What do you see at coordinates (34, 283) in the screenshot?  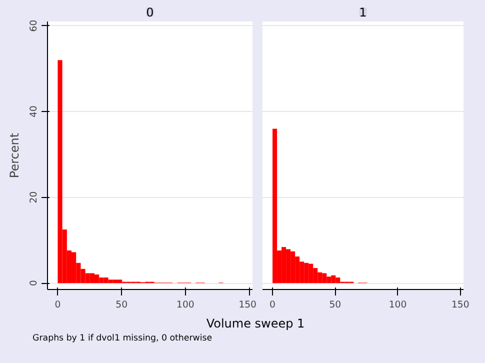 I see `y-tick-label: 0` at bounding box center [34, 283].